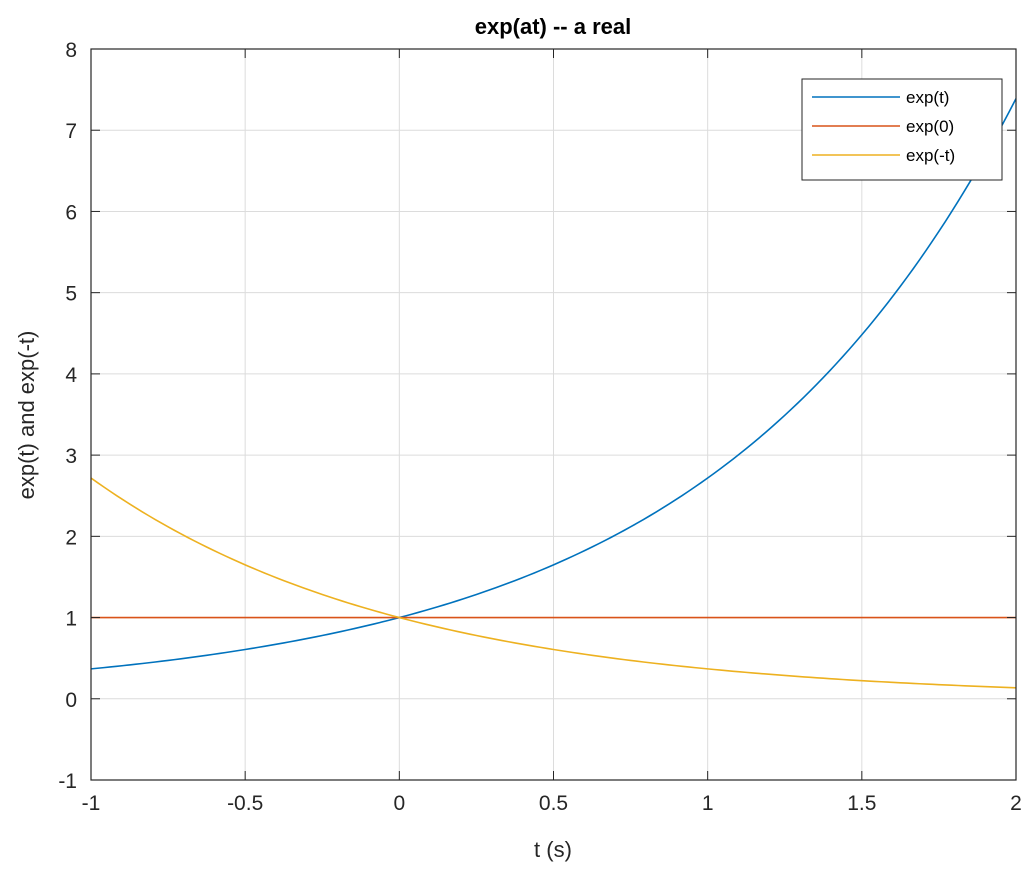 The width and height of the screenshot is (1027, 870). What do you see at coordinates (71, 375) in the screenshot?
I see `y-tick-label: 4` at bounding box center [71, 375].